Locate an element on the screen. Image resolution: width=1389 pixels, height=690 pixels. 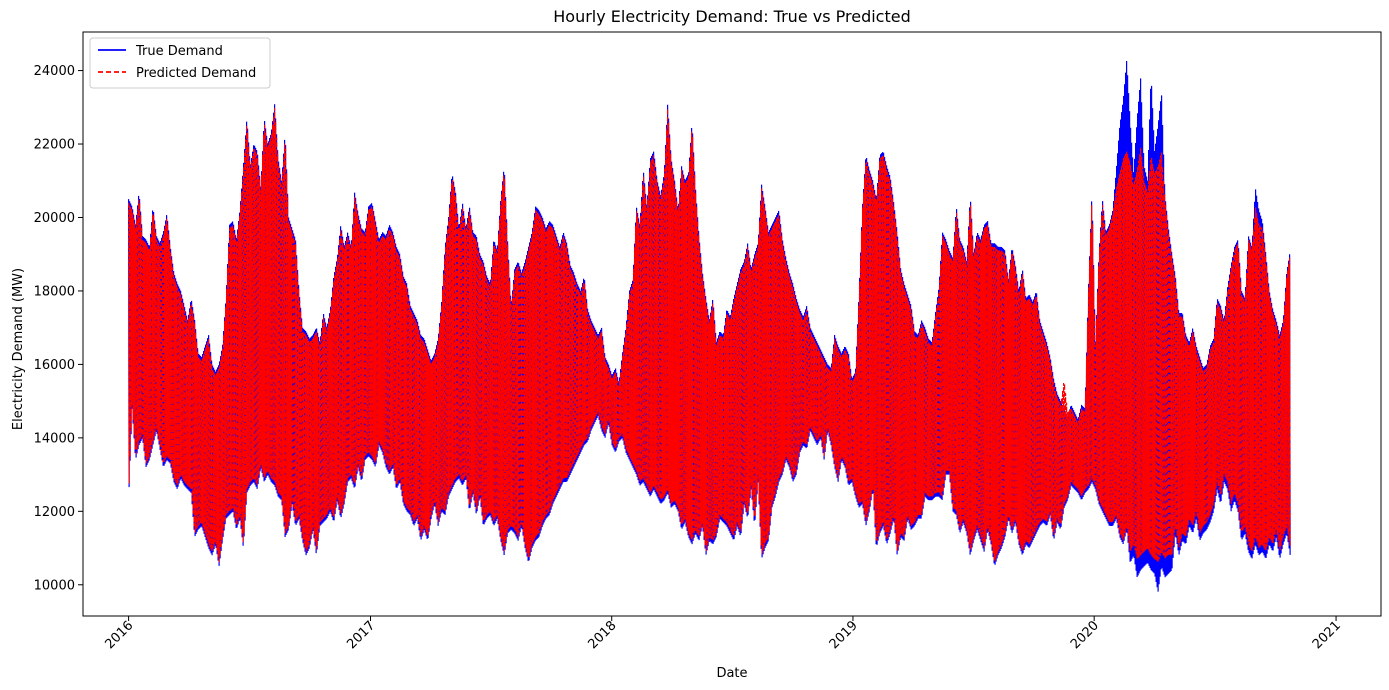
y-tick-label: 14000 is located at coordinates (54, 438).